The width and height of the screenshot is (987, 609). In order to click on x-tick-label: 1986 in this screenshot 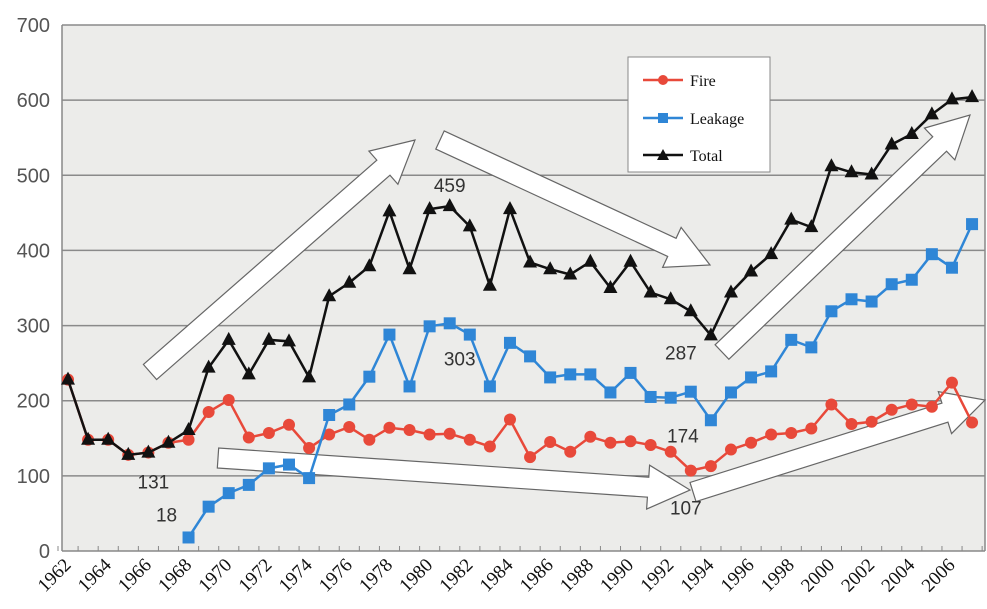, I will do `click(537, 576)`.